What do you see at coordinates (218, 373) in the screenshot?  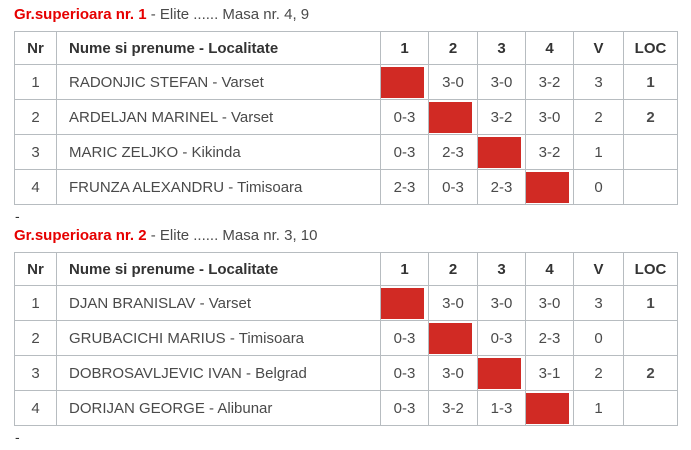 I see `cell-name: DOBROSAVLJEVIC IVAN - Belgrad` at bounding box center [218, 373].